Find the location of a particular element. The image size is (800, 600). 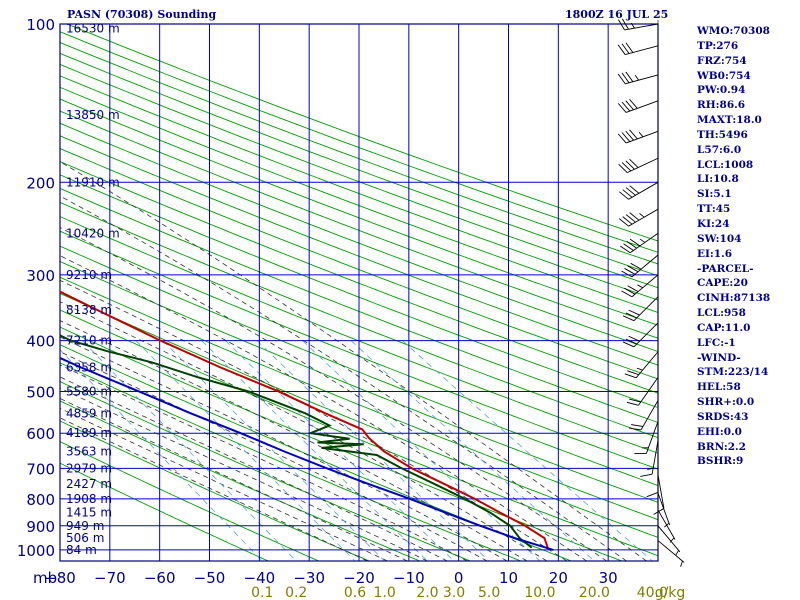

stability-index-item: PW:0.94 is located at coordinates (721, 90).